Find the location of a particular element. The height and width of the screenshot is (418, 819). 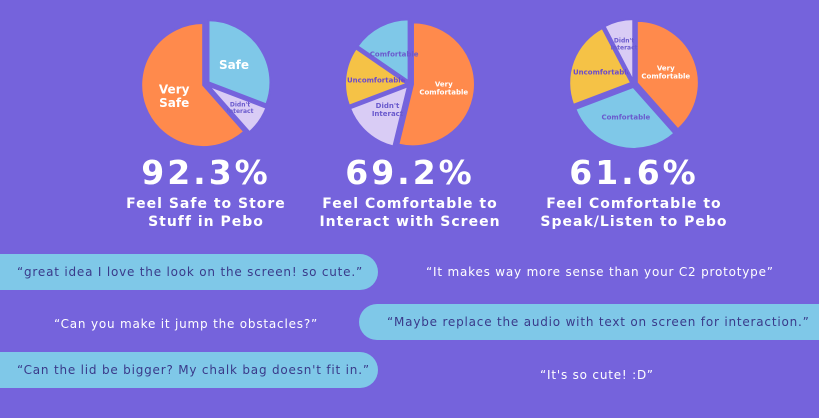

stat-percentage: 92.3% is located at coordinates (206, 172).